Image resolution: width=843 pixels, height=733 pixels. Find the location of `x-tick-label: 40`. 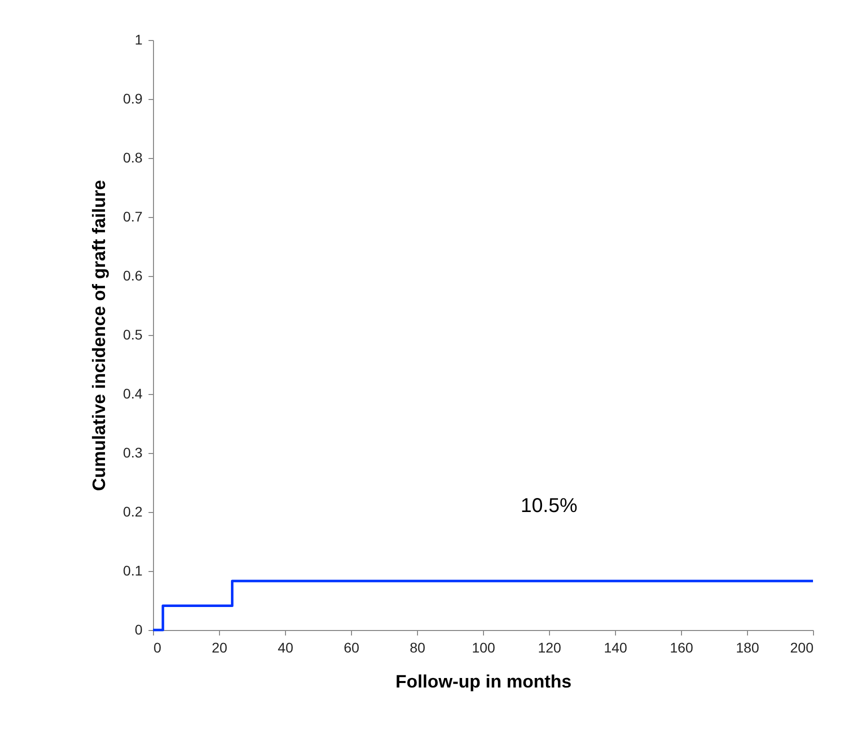

x-tick-label: 40 is located at coordinates (286, 648).